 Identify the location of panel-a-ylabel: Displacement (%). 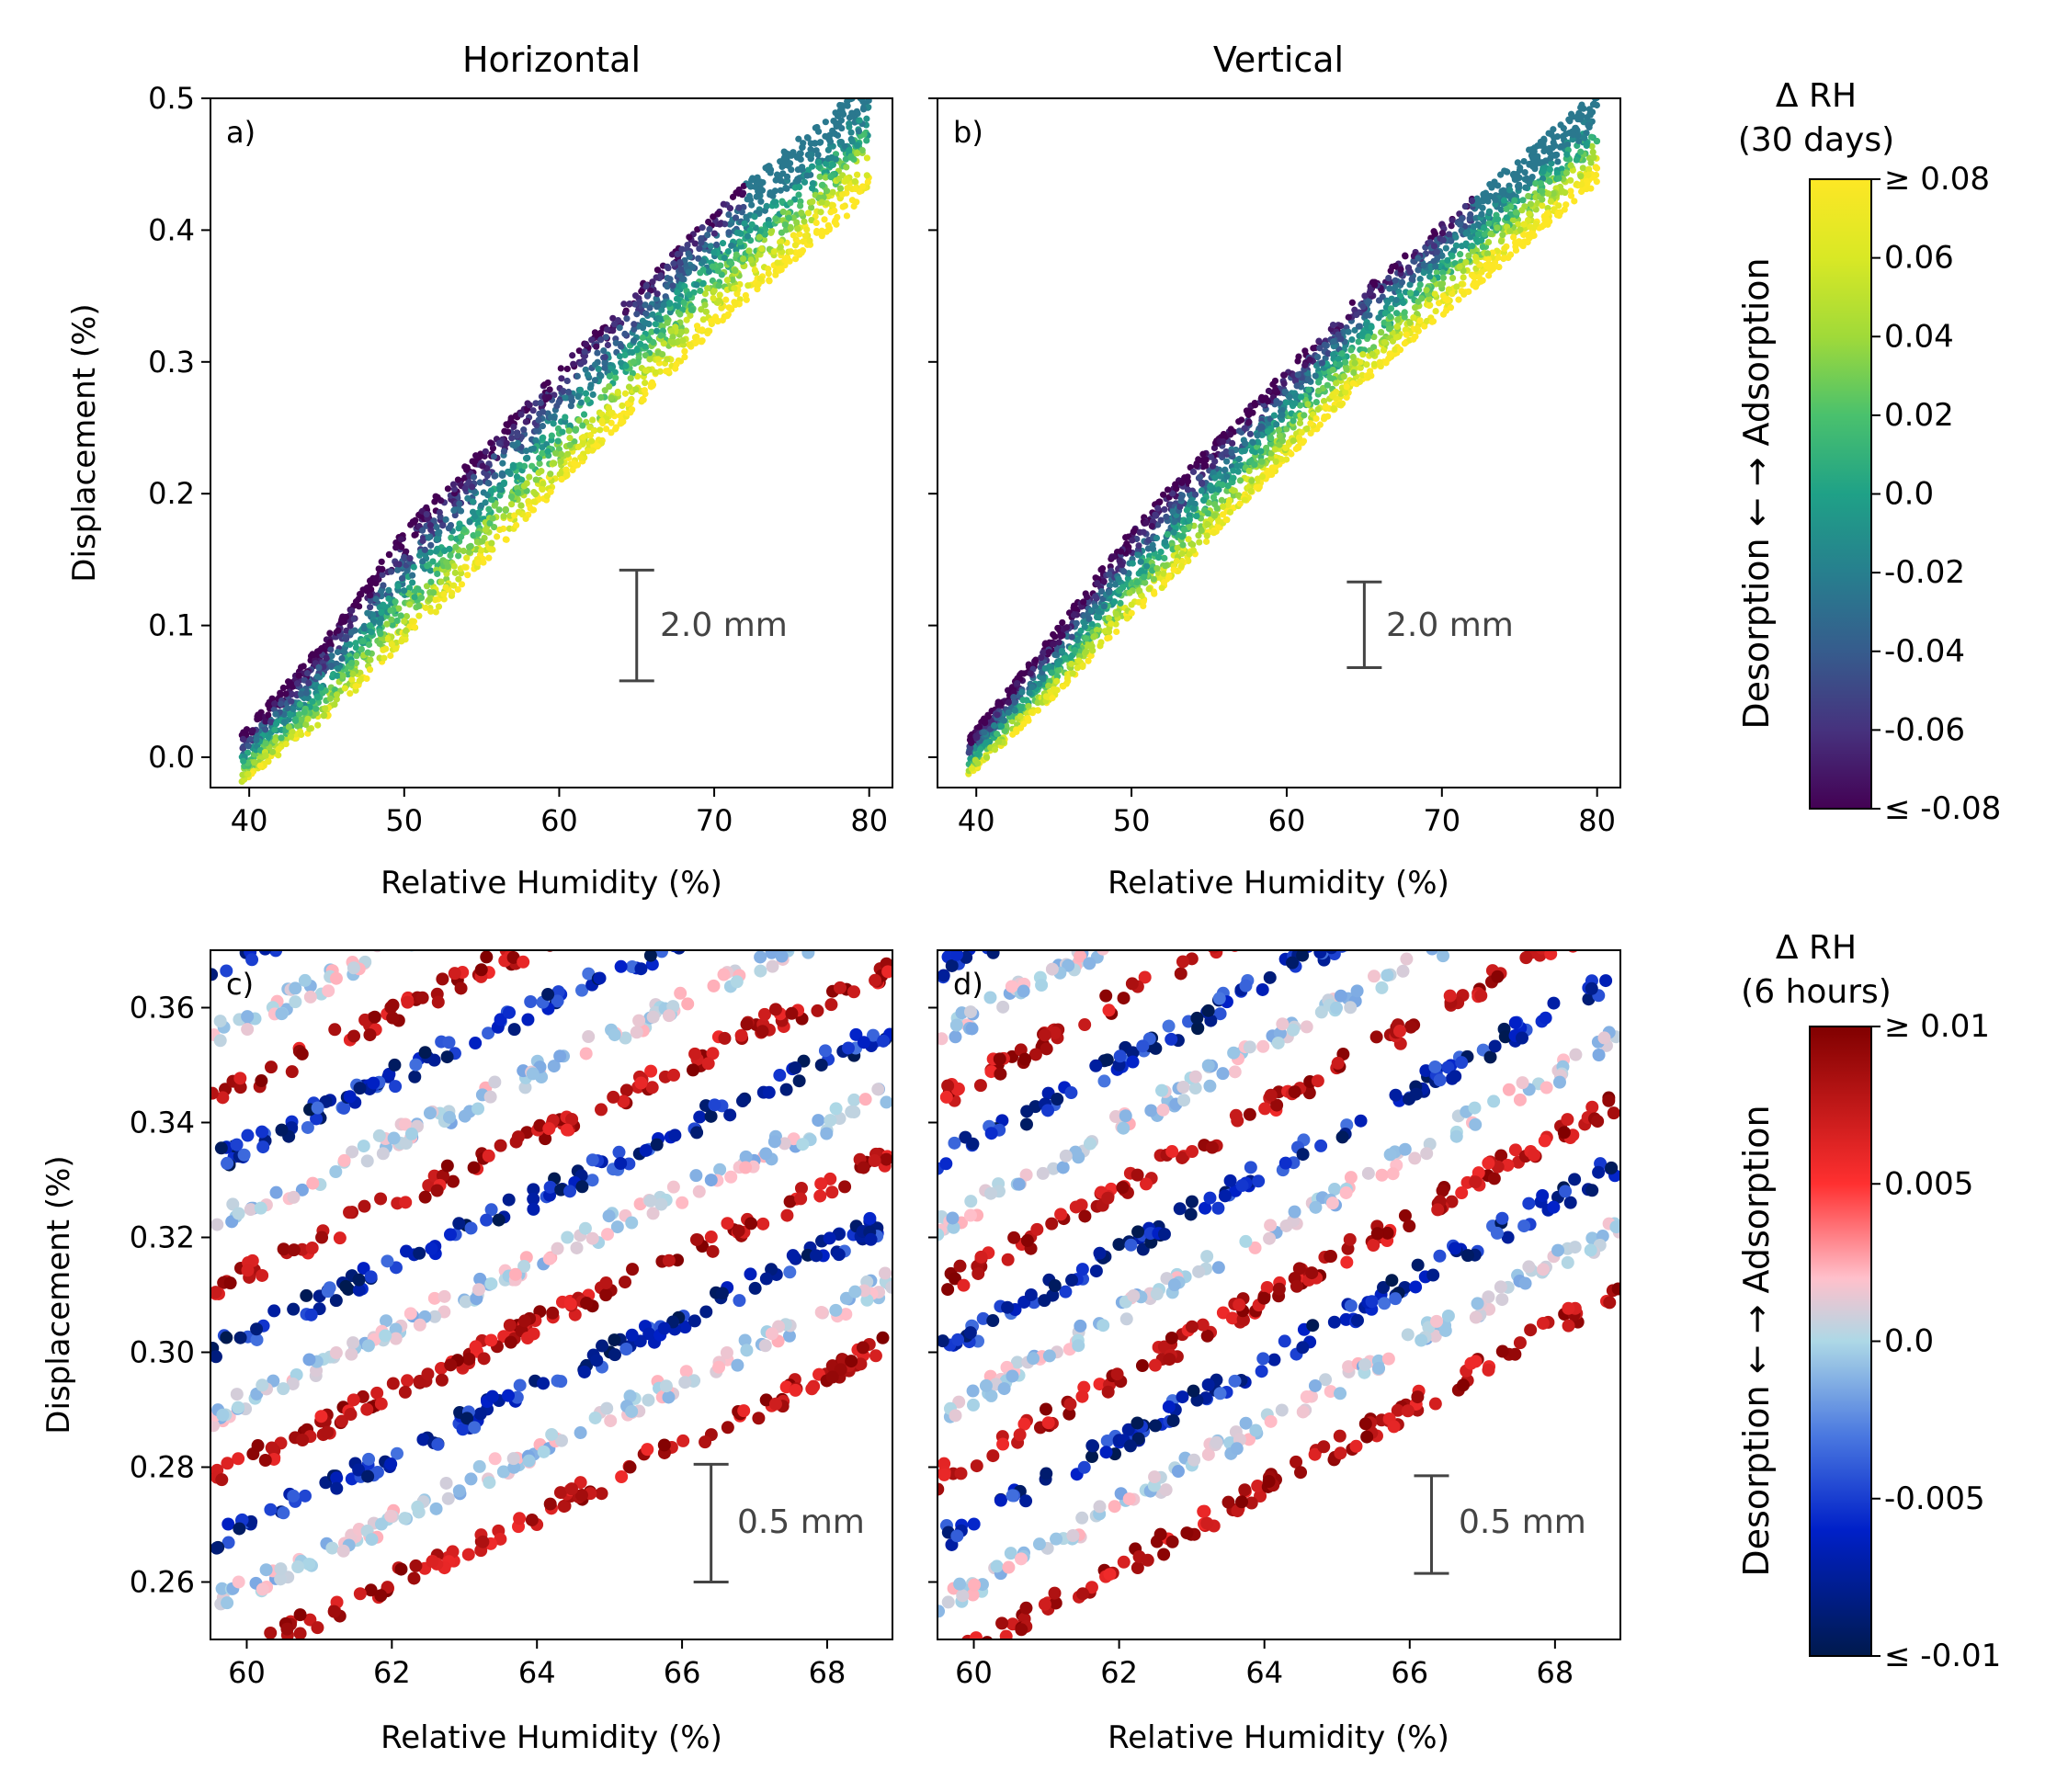
(84, 442).